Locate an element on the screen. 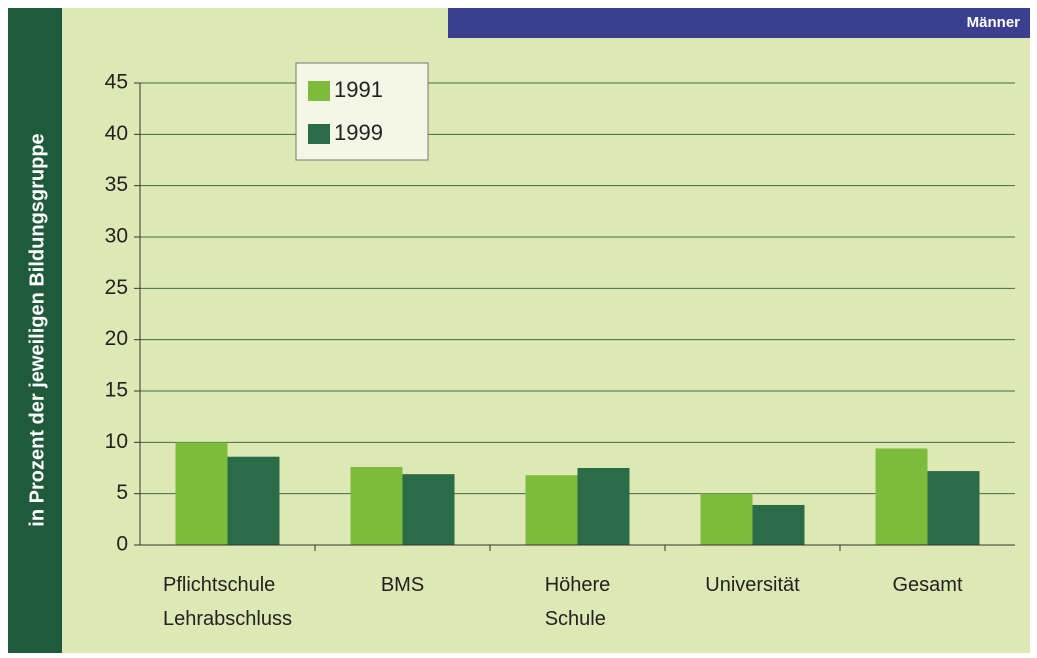 The height and width of the screenshot is (658, 1037). x-tick-label: Höhere Schule is located at coordinates (577, 602).